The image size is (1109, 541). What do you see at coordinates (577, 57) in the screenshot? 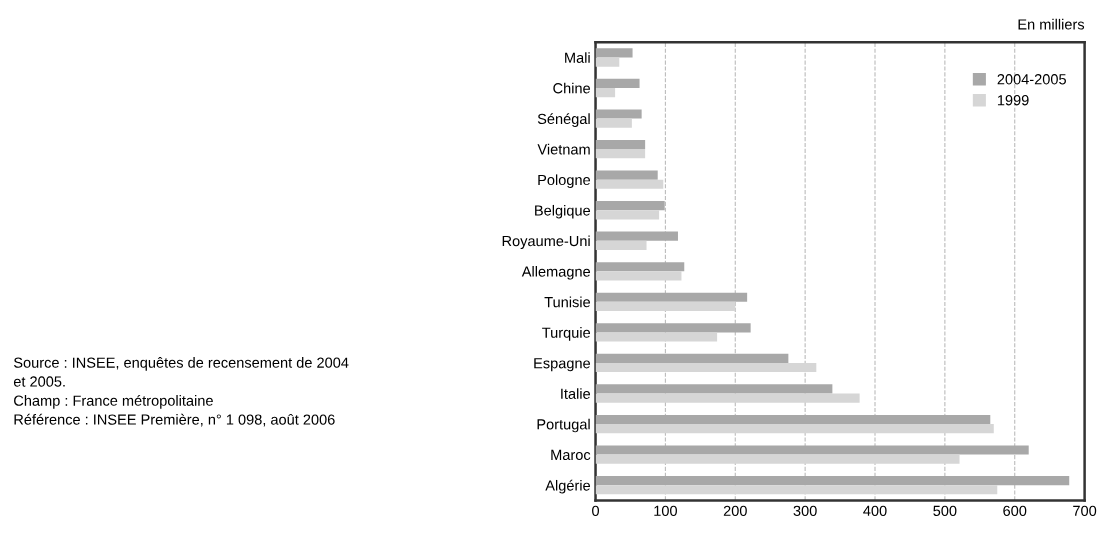
I see `y-tick-label: Mali` at bounding box center [577, 57].